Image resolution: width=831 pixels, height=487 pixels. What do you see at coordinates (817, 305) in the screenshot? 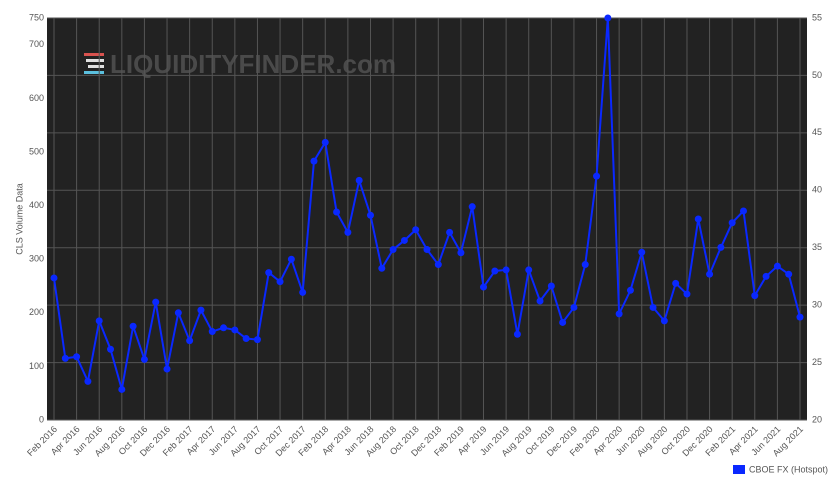
I see `y2-tick-label: 30` at bounding box center [817, 305].